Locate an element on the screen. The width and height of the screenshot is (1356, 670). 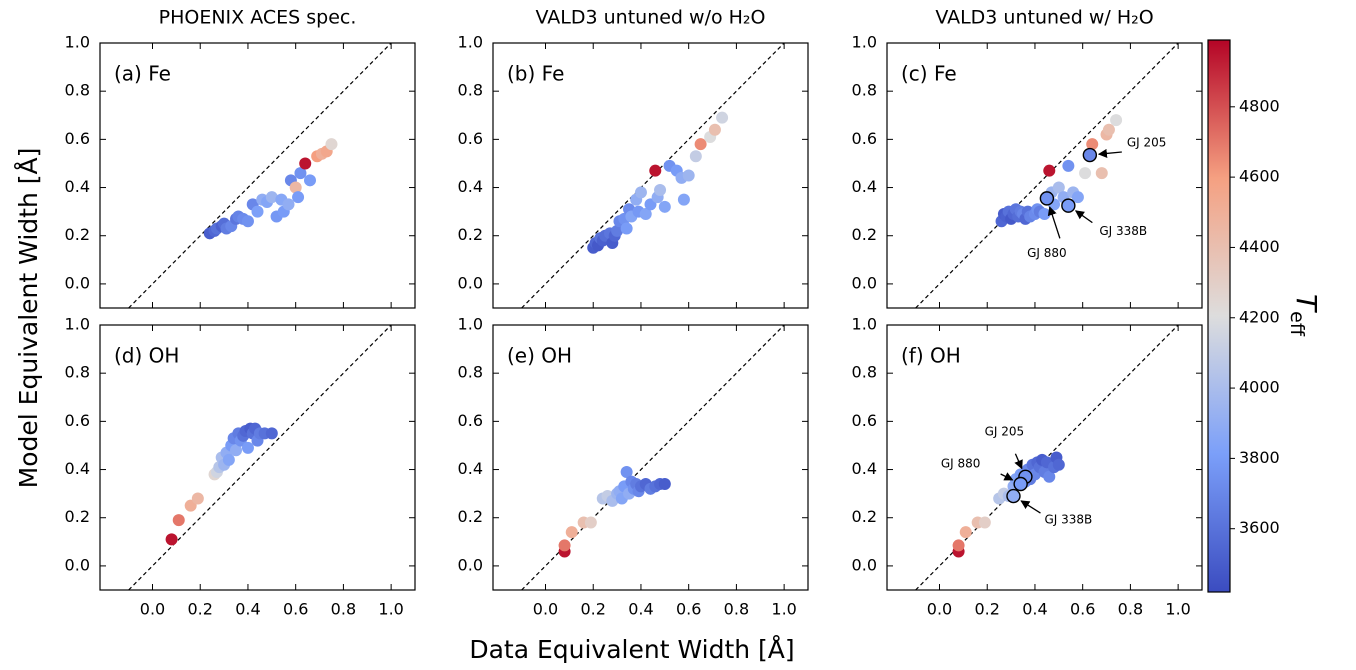
colorbar-label-main: T is located at coordinates (1306, 303).